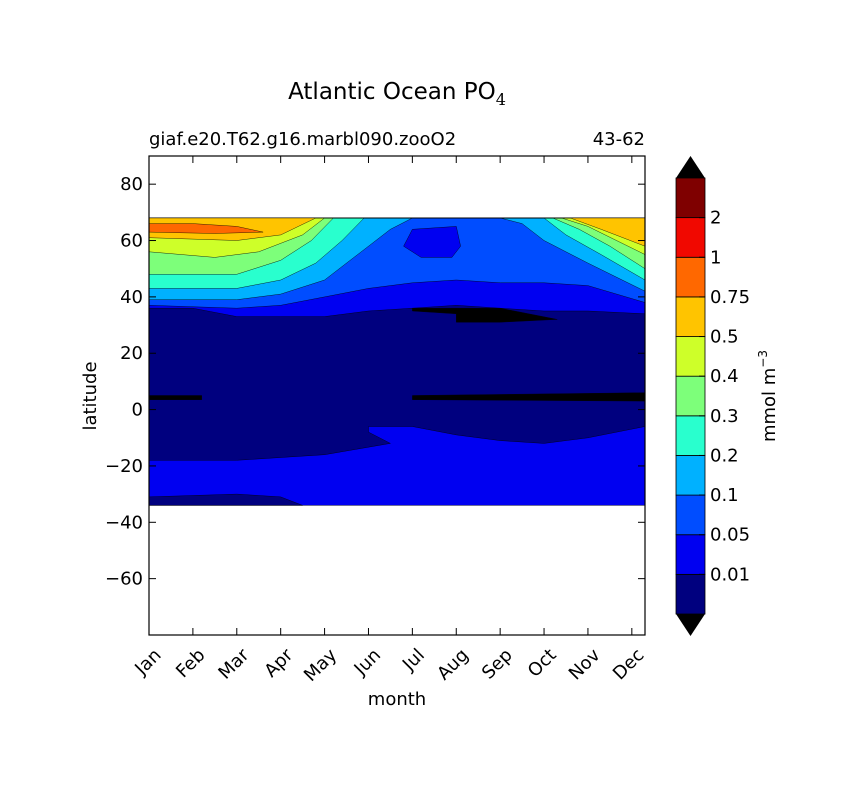 This screenshot has height=788, width=859. Describe the element at coordinates (320, 664) in the screenshot. I see `x-tick-label: May` at that location.